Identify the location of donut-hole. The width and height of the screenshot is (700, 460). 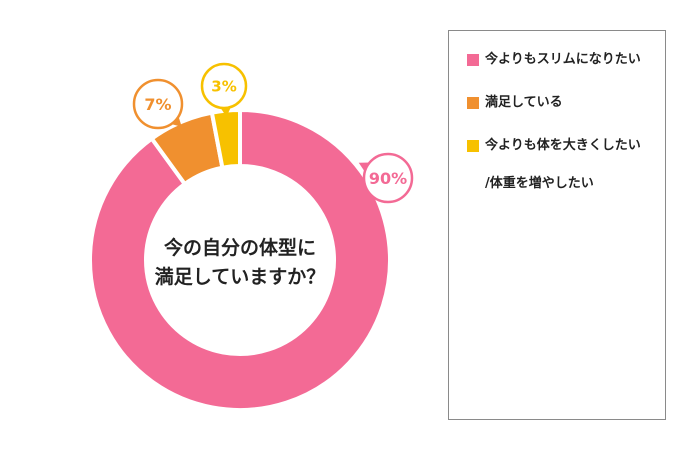
(240, 260).